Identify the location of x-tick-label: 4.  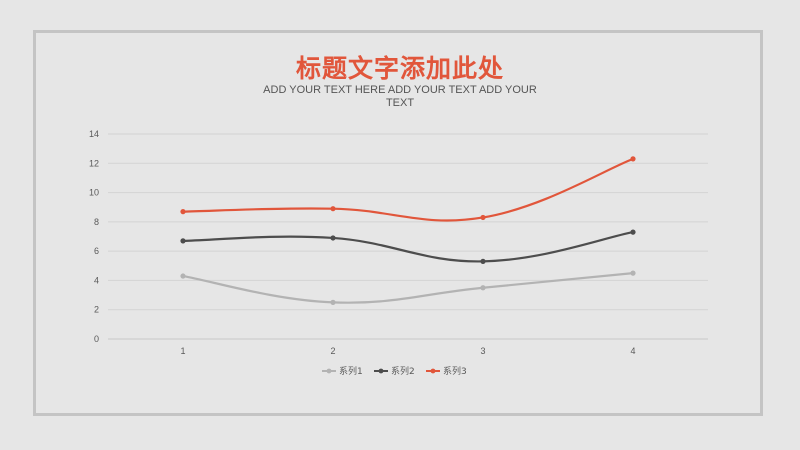
(632, 351).